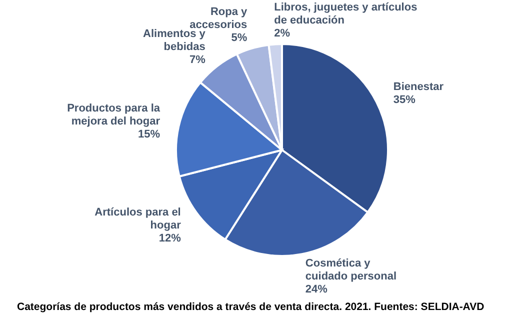 The height and width of the screenshot is (323, 527). Describe the element at coordinates (316, 290) in the screenshot. I see `data-label: 24%` at that location.